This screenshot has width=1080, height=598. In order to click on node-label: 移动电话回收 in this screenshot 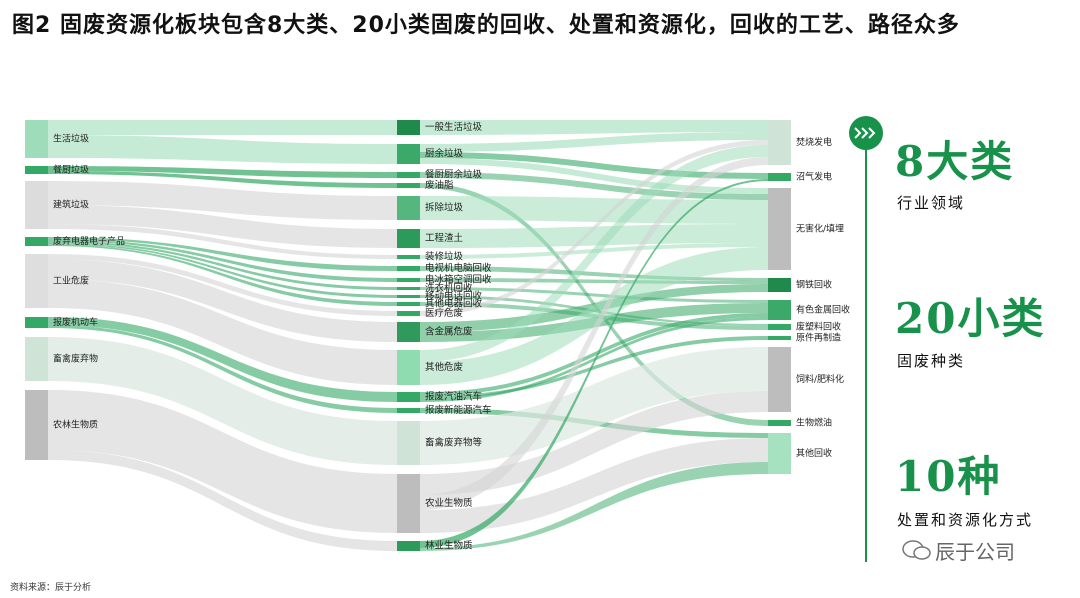, I will do `click(454, 296)`.